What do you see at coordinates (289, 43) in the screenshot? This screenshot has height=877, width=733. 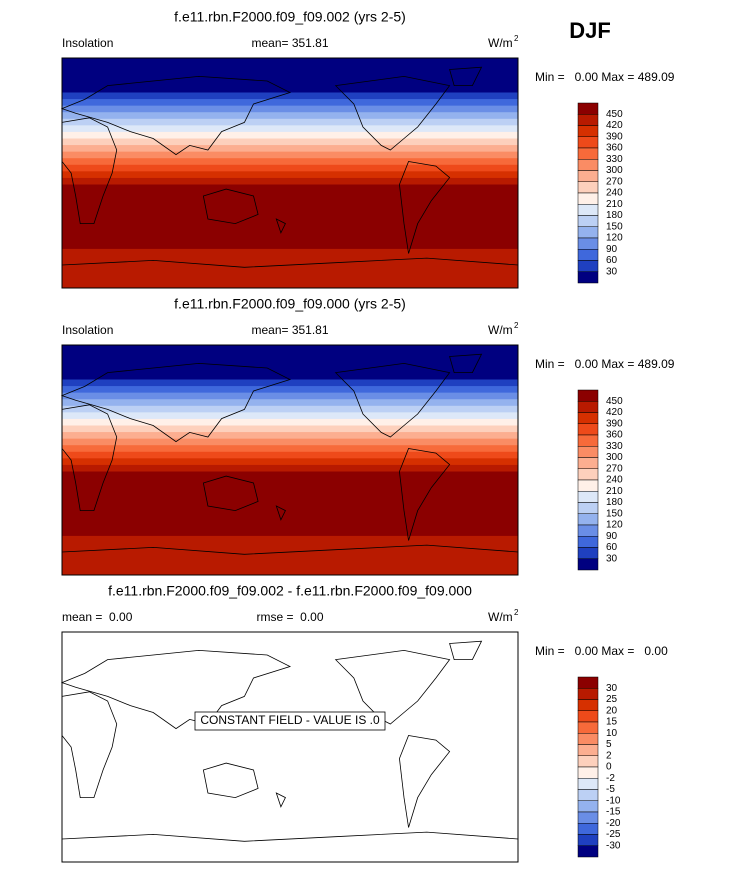 I see `center-label: mean= 351.81` at bounding box center [289, 43].